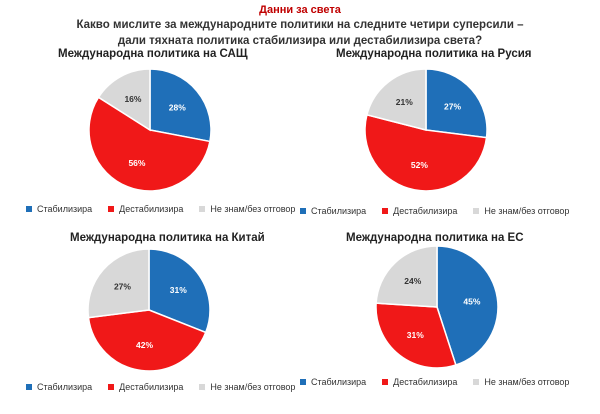 Image resolution: width=600 pixels, height=414 pixels. I want to click on pie-label-dont-know: 21%, so click(404, 102).